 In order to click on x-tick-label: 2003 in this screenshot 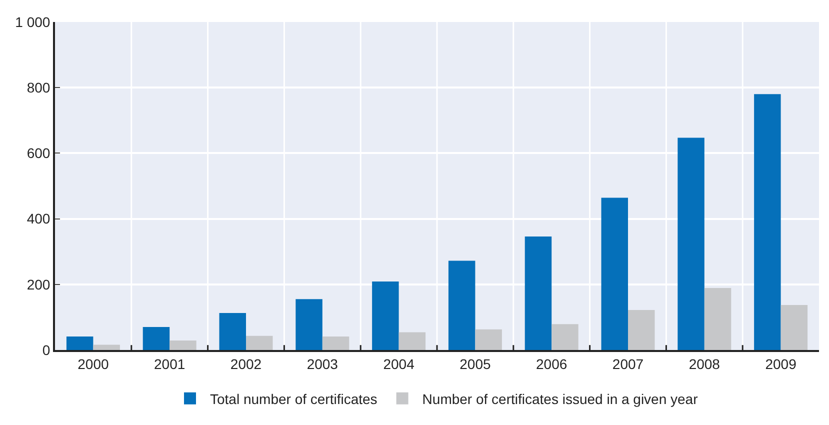, I will do `click(322, 364)`.